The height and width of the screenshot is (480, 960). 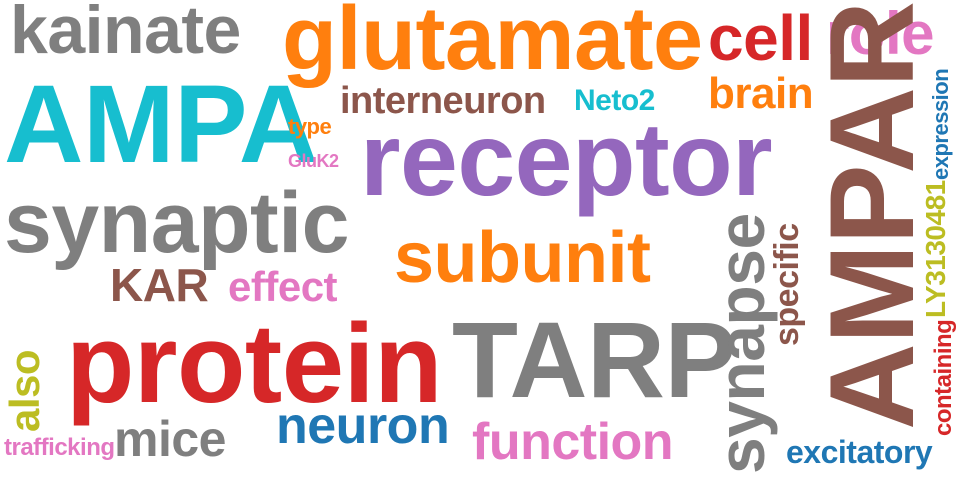 What do you see at coordinates (761, 93) in the screenshot?
I see `word-brain: brain` at bounding box center [761, 93].